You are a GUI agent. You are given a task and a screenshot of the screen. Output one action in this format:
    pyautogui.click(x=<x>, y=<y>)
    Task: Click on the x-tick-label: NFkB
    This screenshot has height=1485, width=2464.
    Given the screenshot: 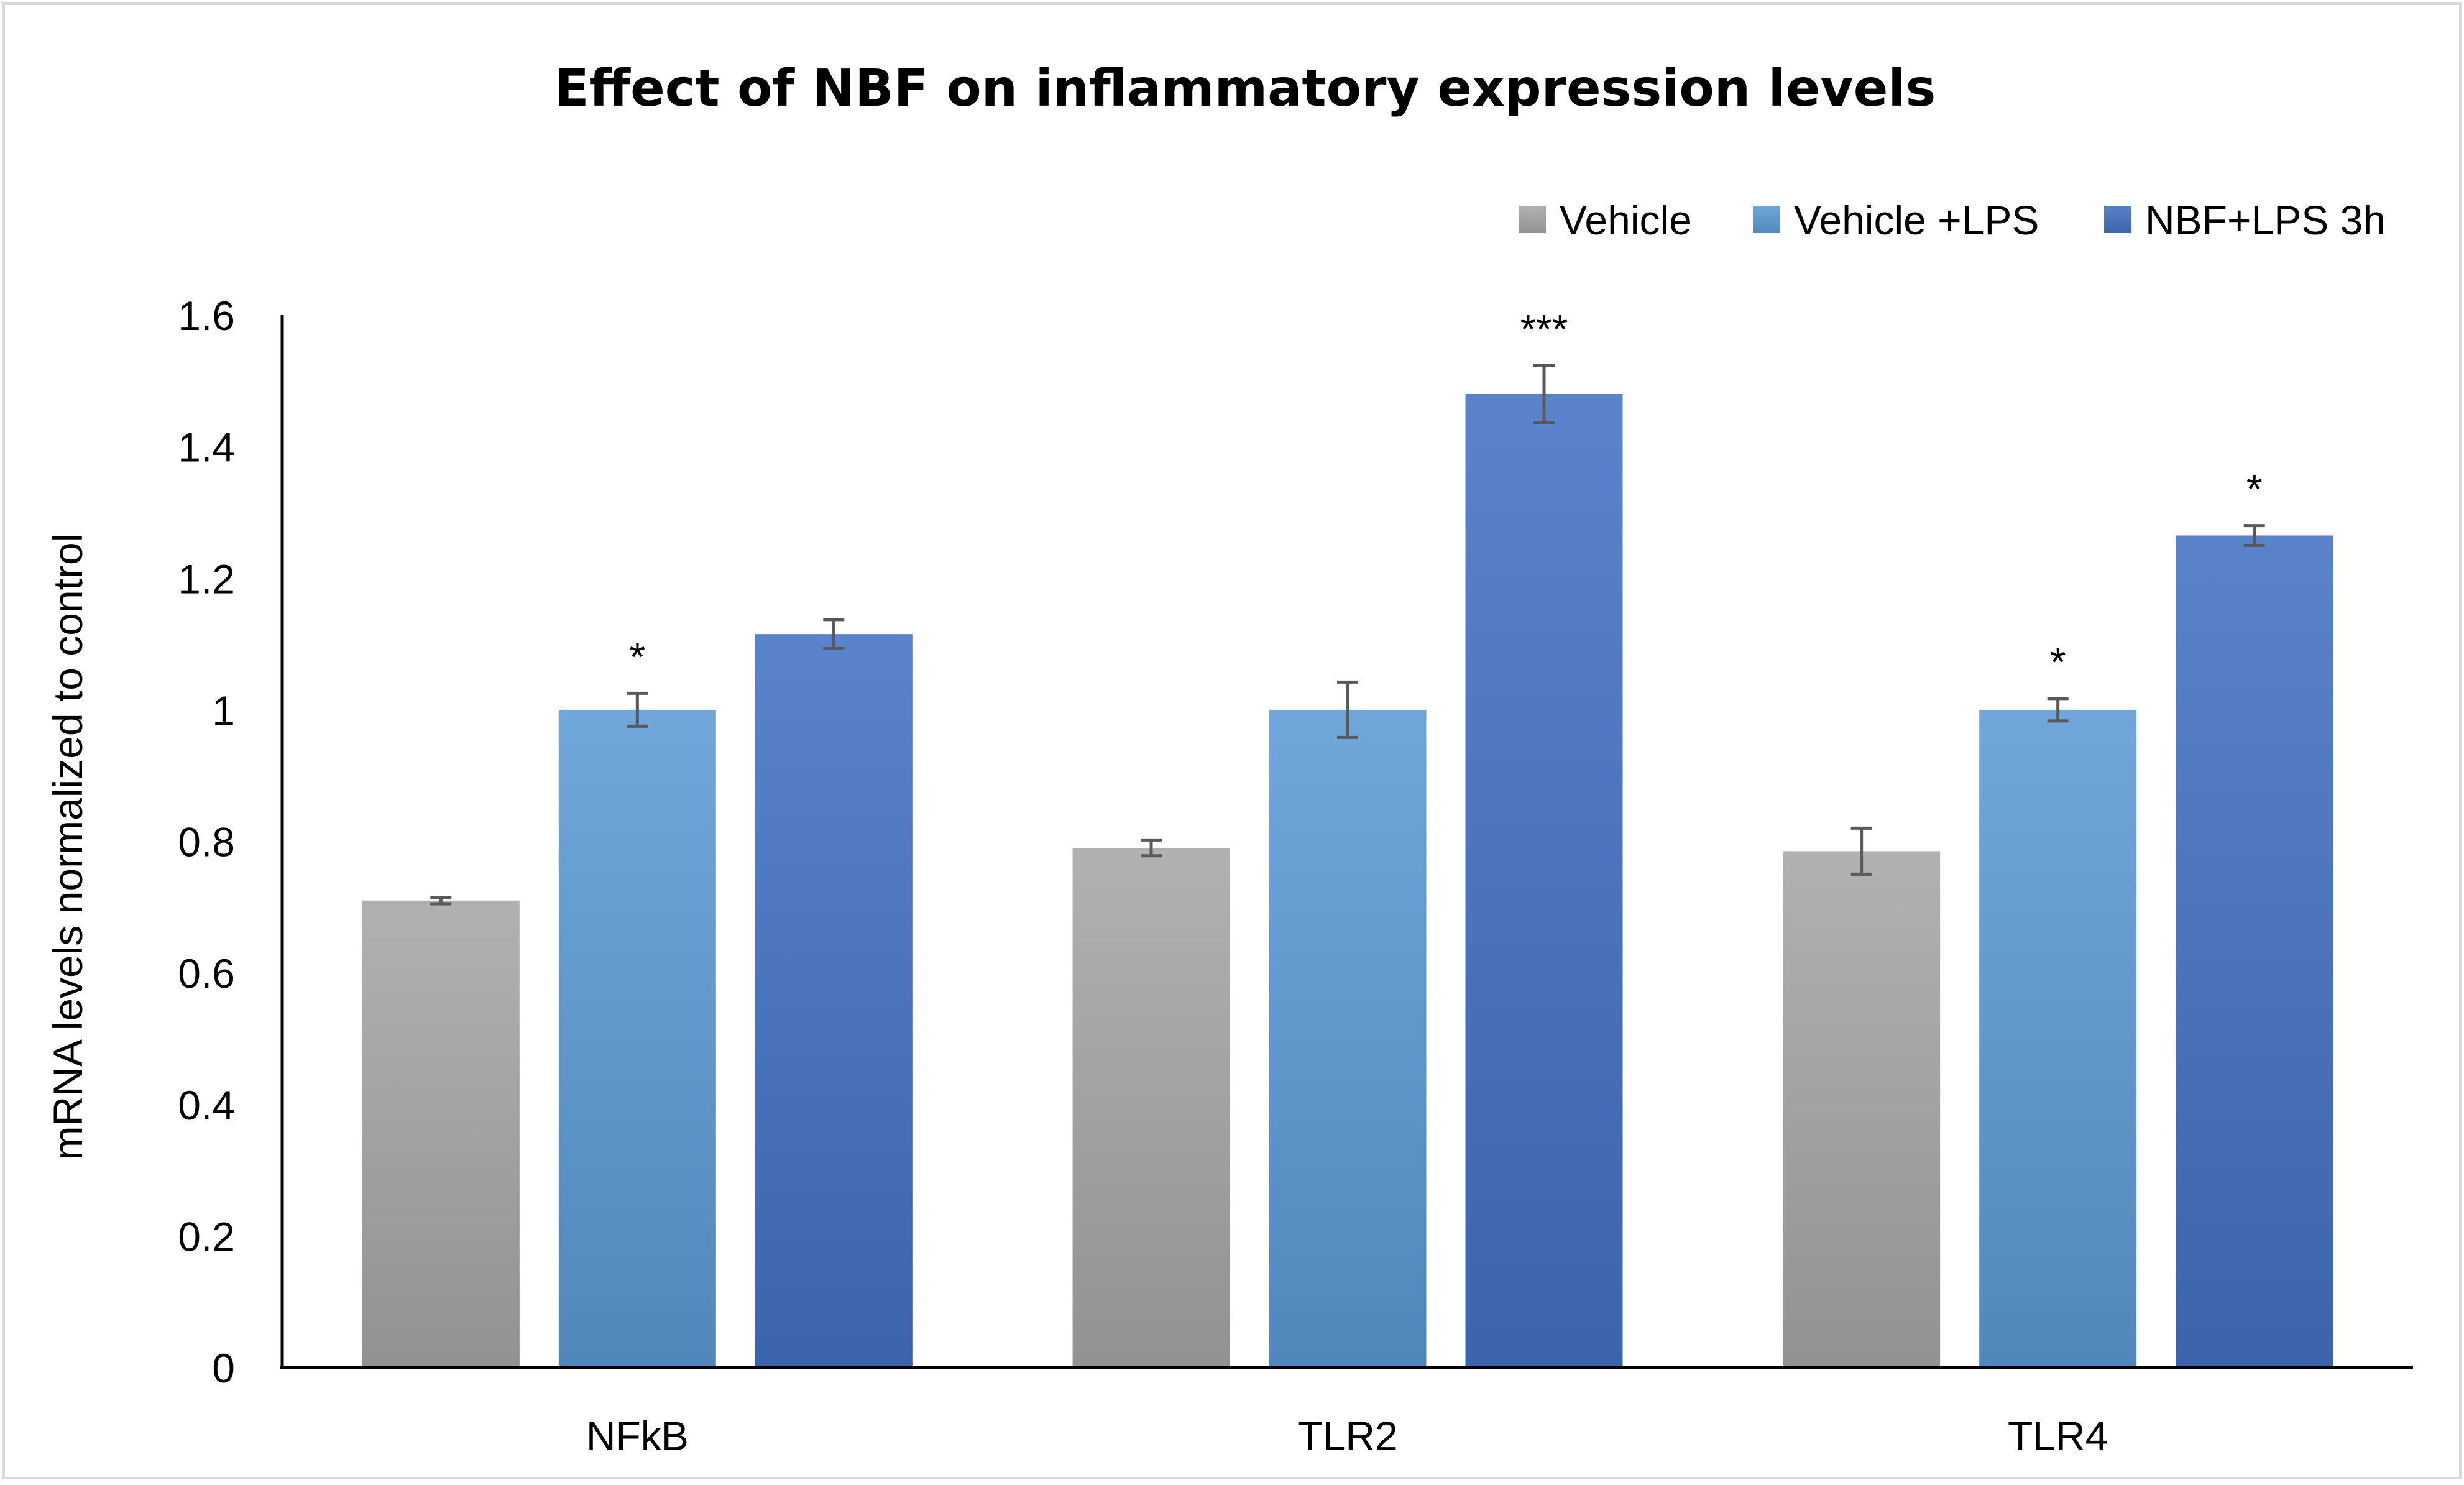 What is the action you would take?
    pyautogui.click(x=638, y=1436)
    